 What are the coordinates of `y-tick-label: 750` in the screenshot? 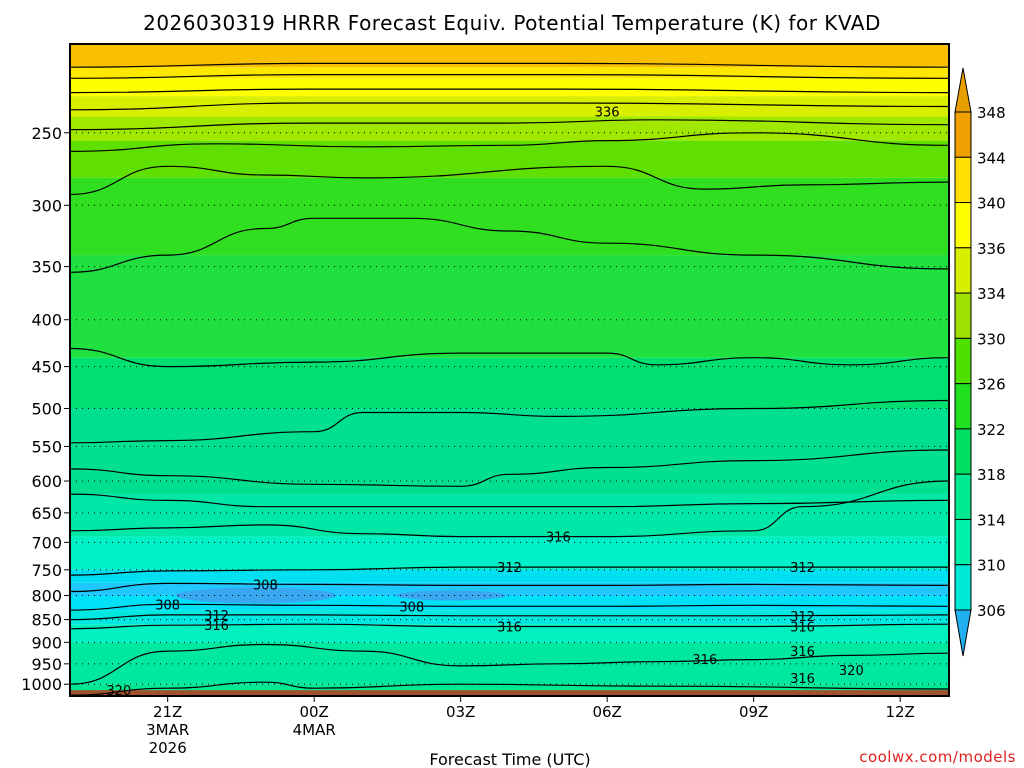 It's located at (46, 570).